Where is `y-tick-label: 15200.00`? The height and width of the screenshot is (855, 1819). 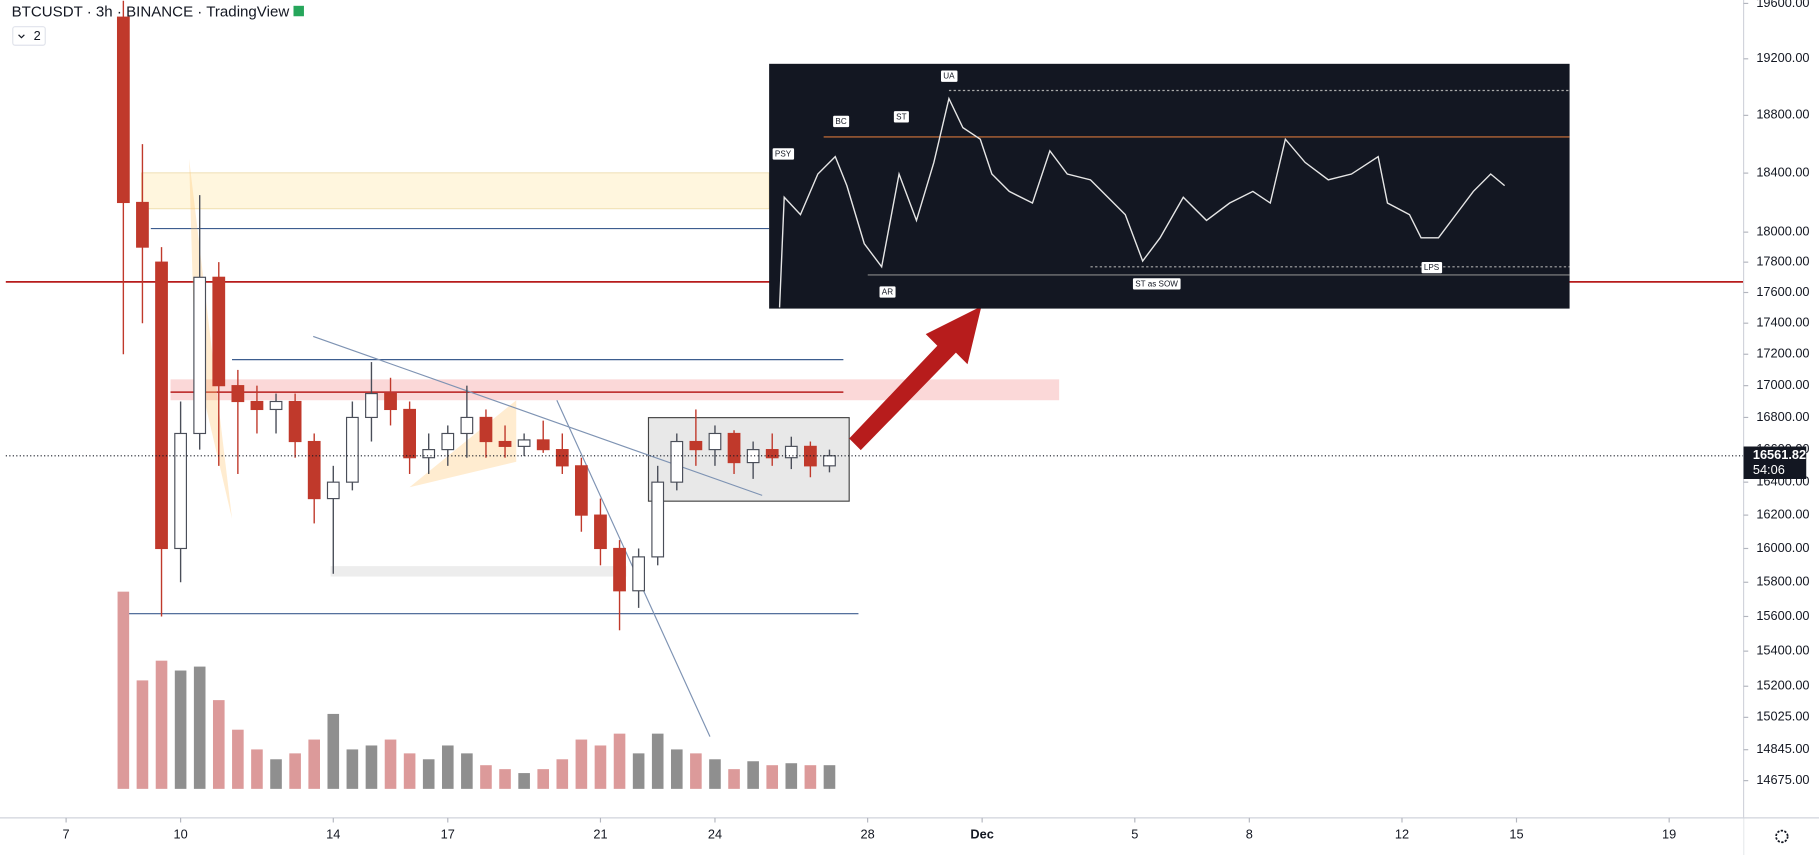
y-tick-label: 15200.00 is located at coordinates (1782, 685).